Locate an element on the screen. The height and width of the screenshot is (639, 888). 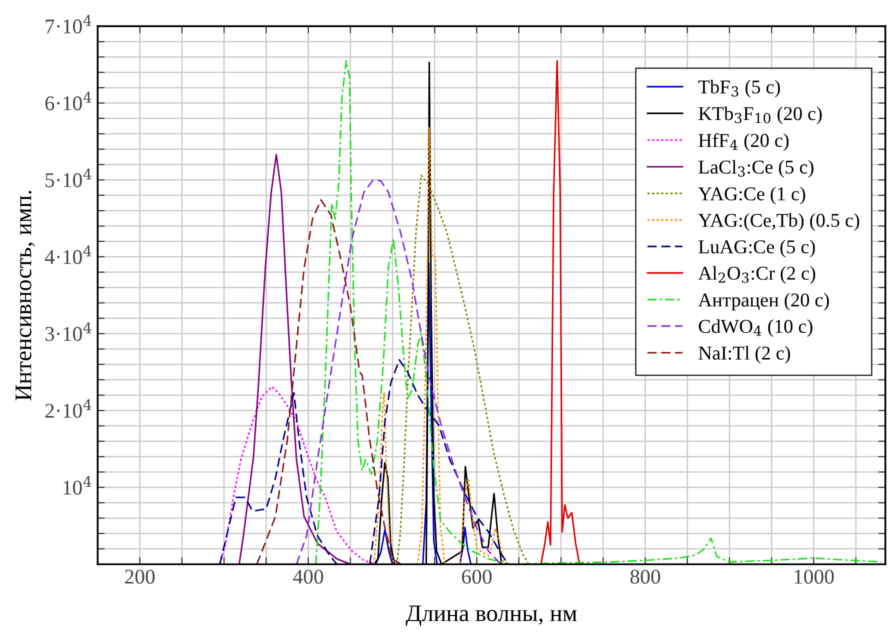
legend-label: YAG:Ce (1 с) is located at coordinates (752, 195).